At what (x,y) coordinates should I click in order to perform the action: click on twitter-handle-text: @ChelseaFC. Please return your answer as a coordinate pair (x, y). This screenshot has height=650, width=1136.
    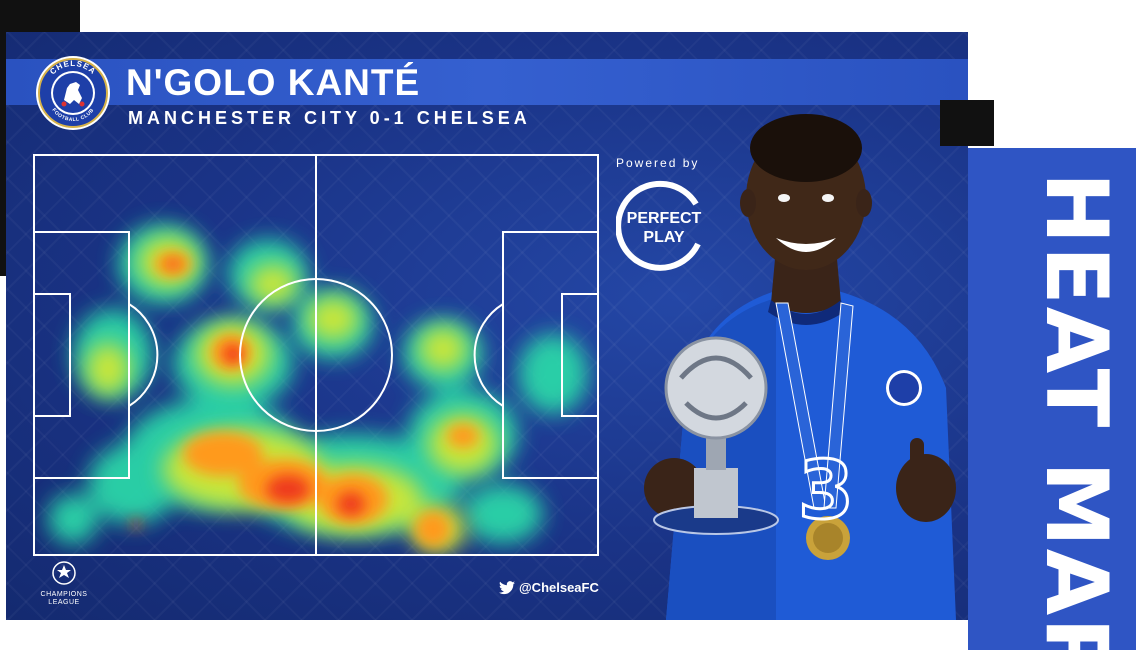
    Looking at the image, I should click on (559, 587).